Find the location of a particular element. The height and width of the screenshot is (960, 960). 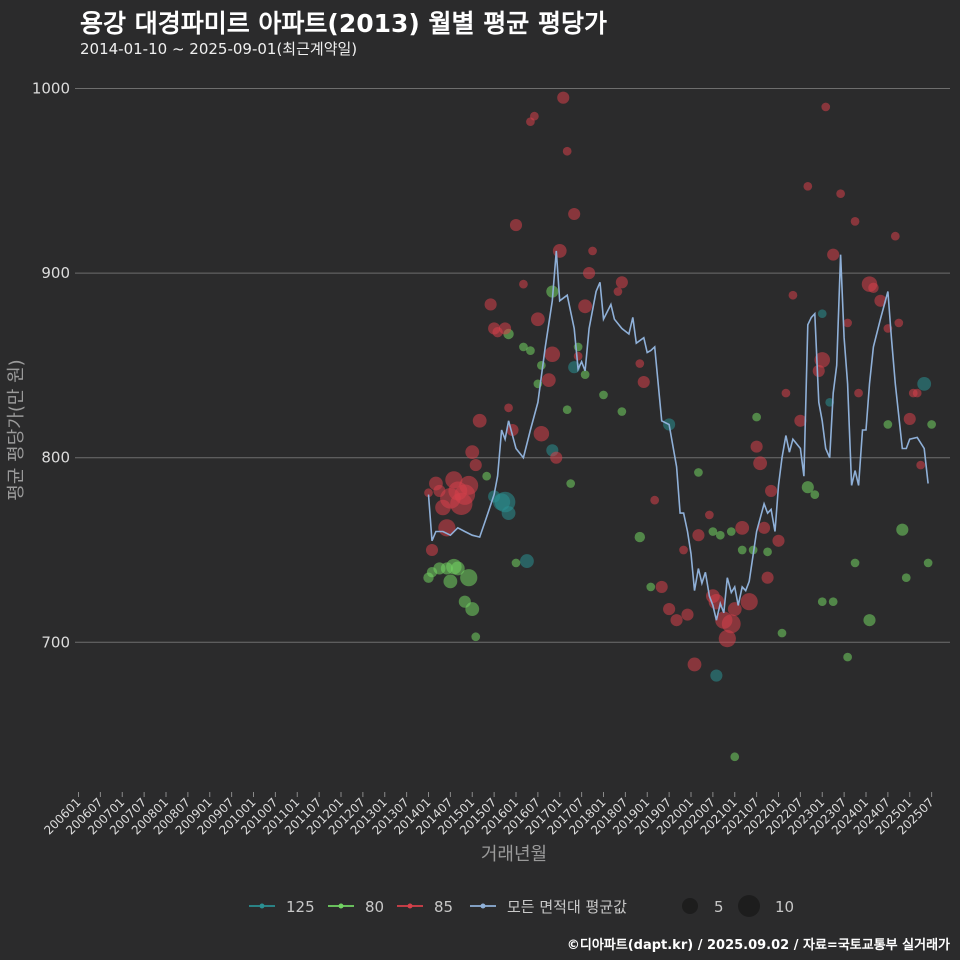

size-legend-label: 5 is located at coordinates (719, 907).